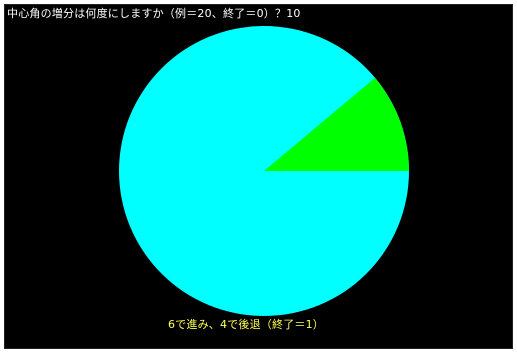  What do you see at coordinates (246, 324) in the screenshot?
I see `status-hint-text: 6で進み、4で後退（終了＝1）` at bounding box center [246, 324].